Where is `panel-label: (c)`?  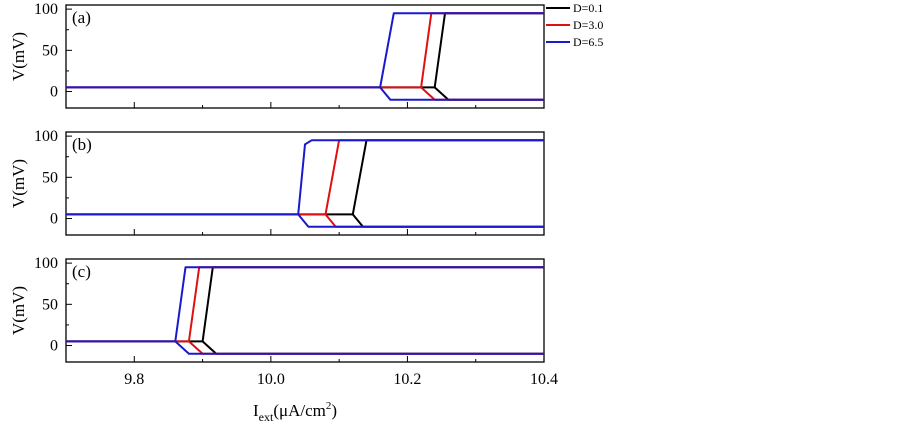 panel-label: (c) is located at coordinates (81, 271).